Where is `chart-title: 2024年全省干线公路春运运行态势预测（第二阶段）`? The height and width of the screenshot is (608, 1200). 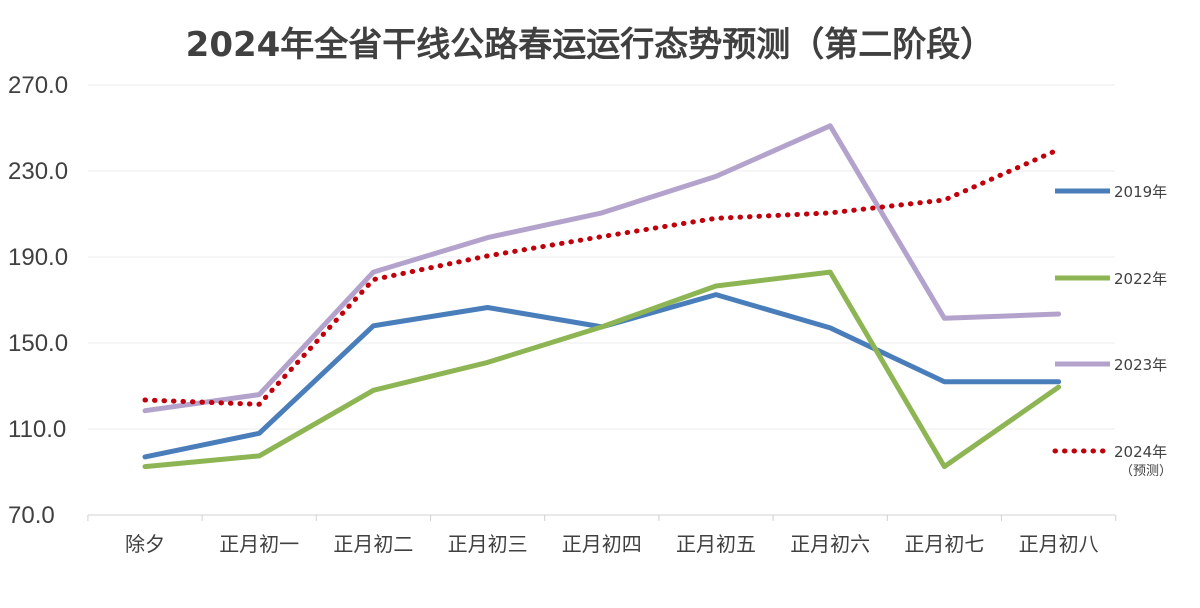
chart-title: 2024年全省干线公路春运运行态势预测（第二阶段） is located at coordinates (590, 45).